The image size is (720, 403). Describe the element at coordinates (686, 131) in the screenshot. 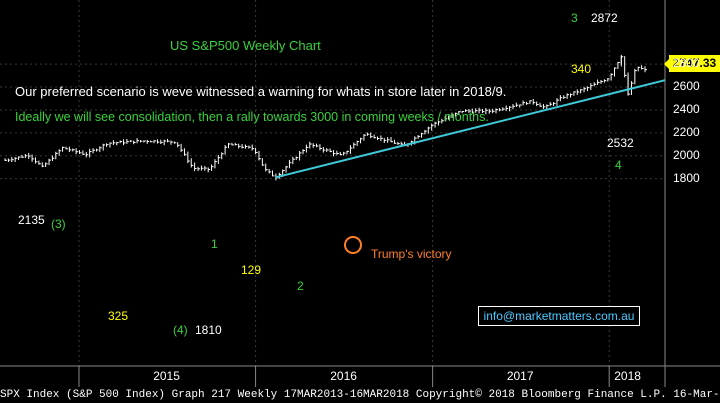

I see `y-tick-2200: 2200` at that location.